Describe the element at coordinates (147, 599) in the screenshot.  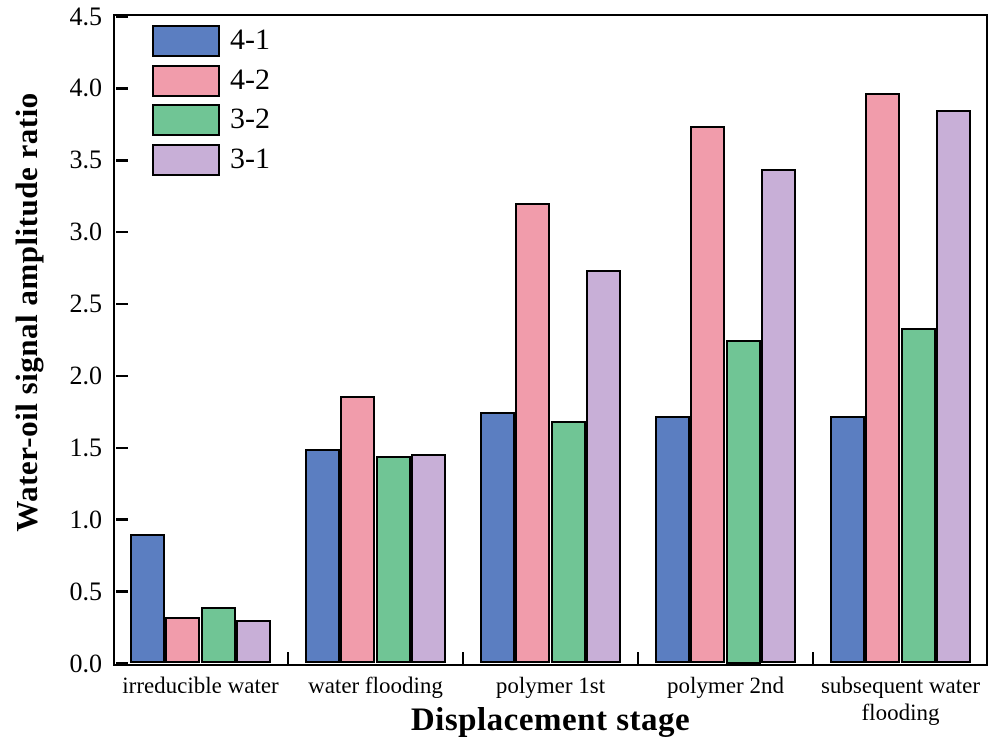
I see `bar-4-1-irreducible-water` at that location.